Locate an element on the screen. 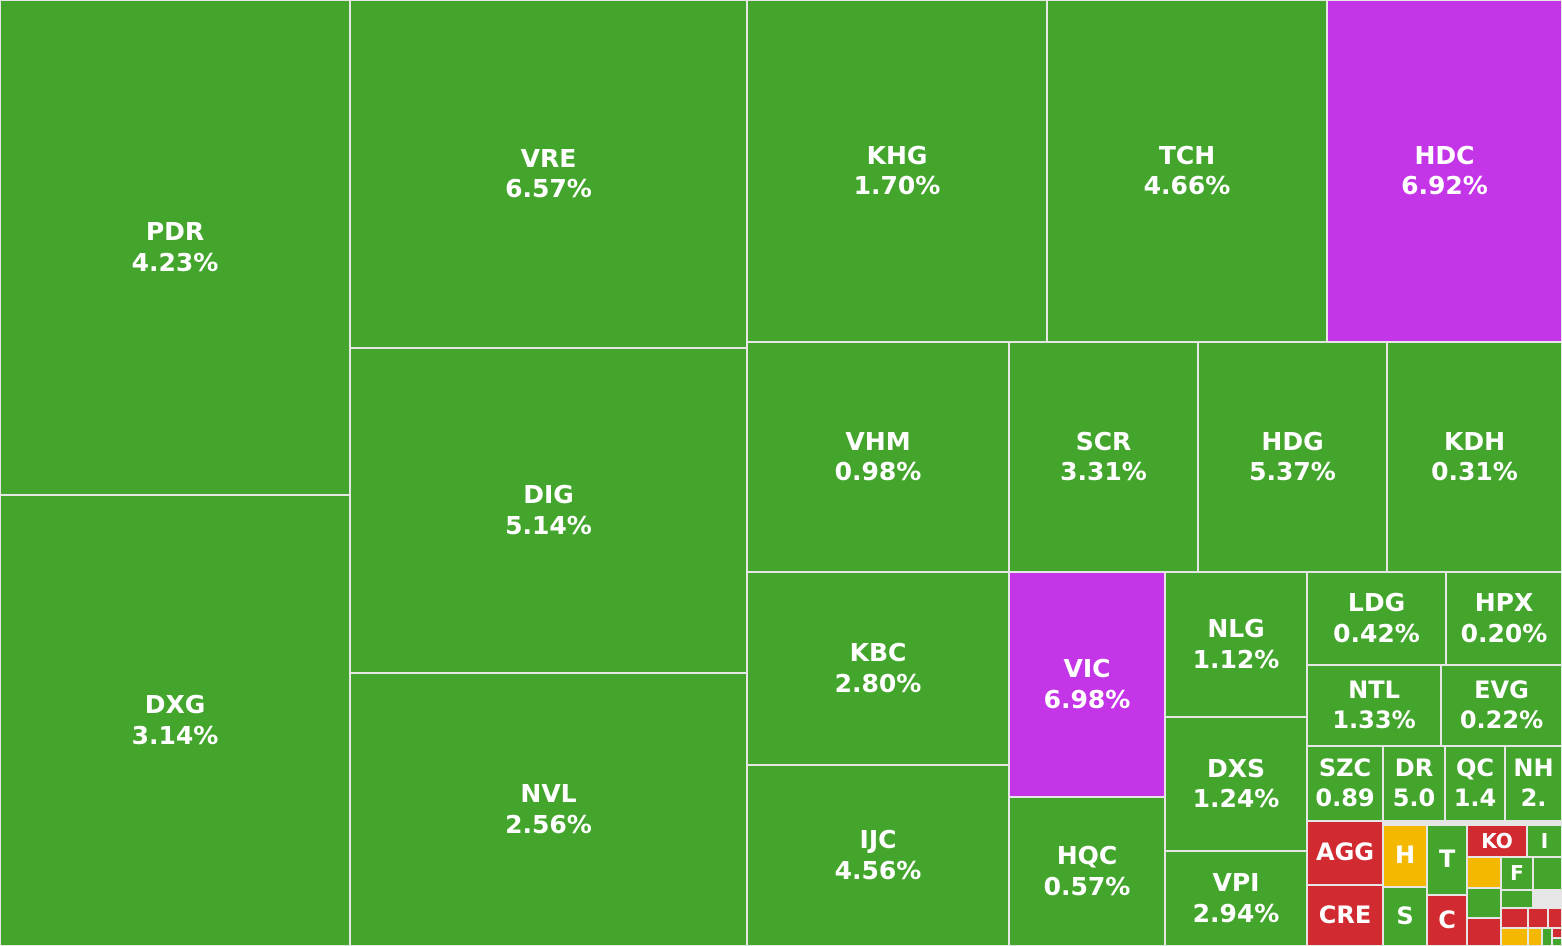  tile-change: 6.98% is located at coordinates (1087, 699).